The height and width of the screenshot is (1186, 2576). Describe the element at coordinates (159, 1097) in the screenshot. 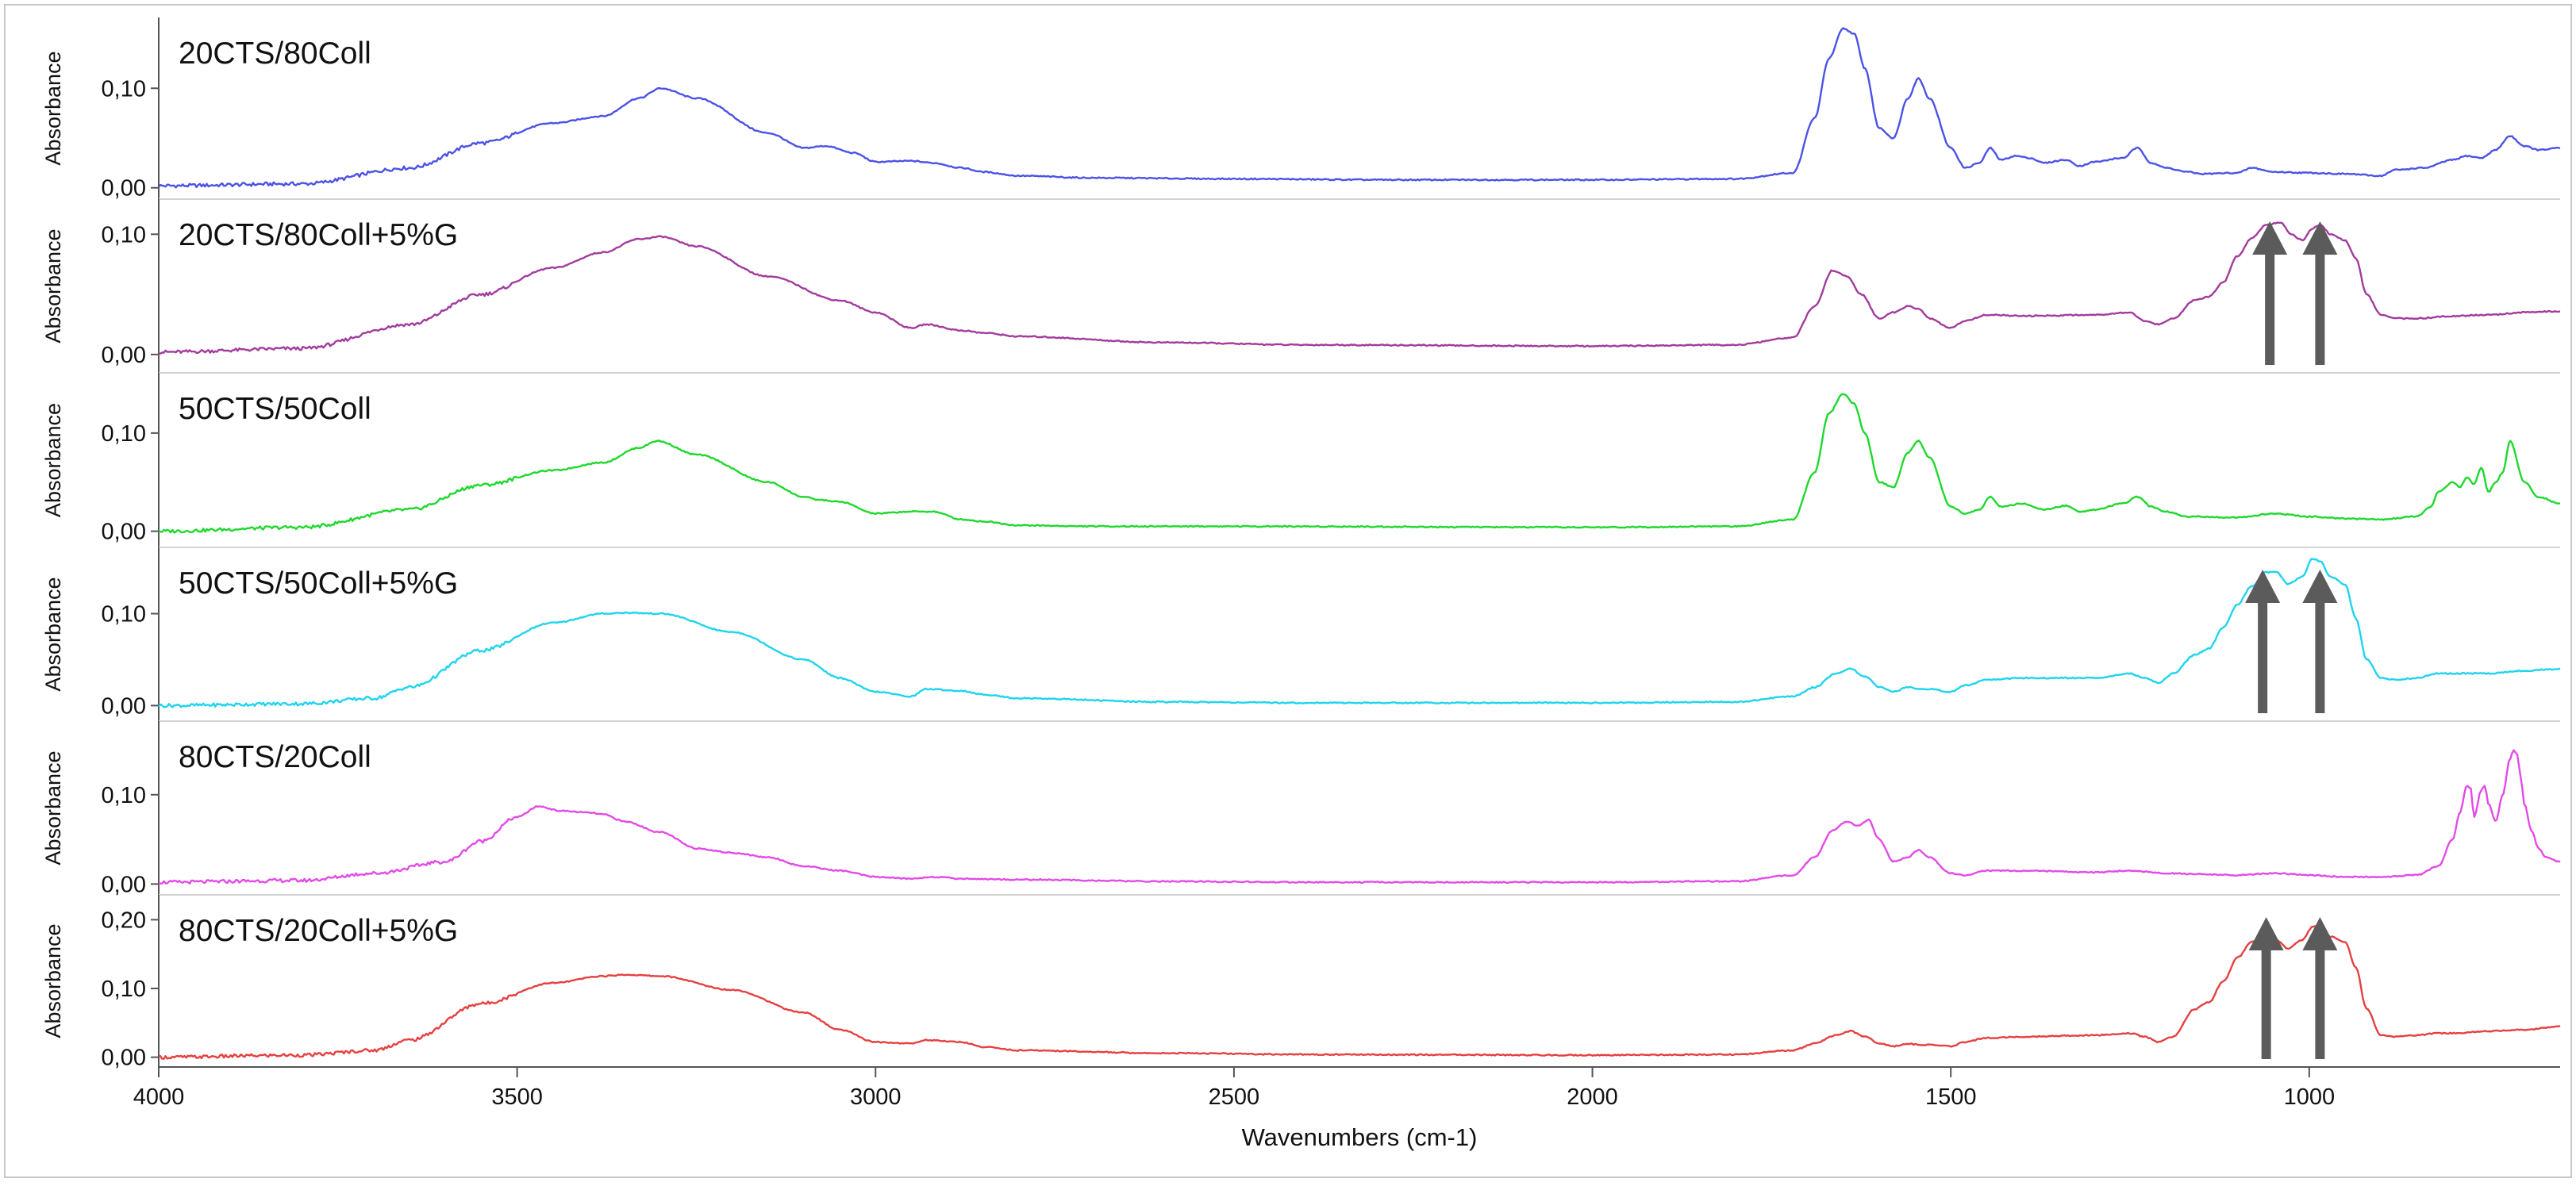

I see `x-tick-label: 4000` at that location.